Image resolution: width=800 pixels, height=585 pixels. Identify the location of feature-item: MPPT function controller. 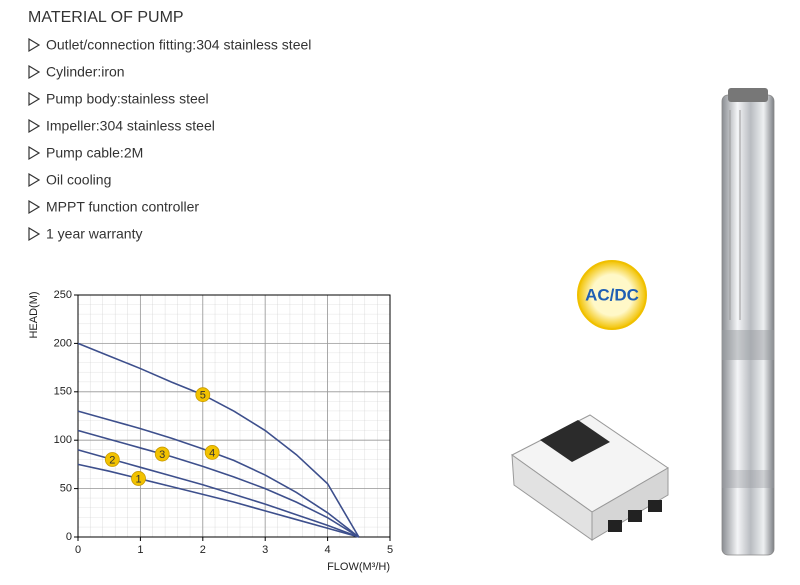
(122, 207).